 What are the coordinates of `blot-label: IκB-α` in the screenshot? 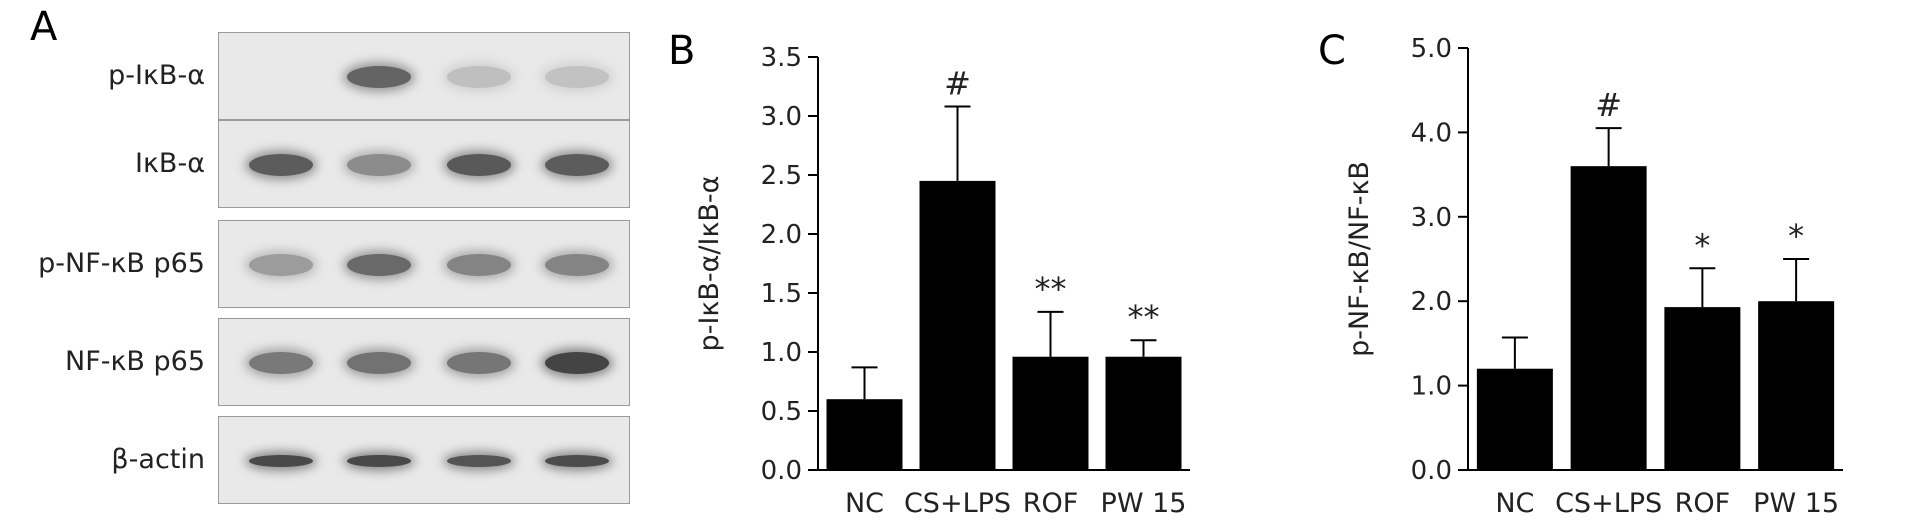 It's located at (170, 163).